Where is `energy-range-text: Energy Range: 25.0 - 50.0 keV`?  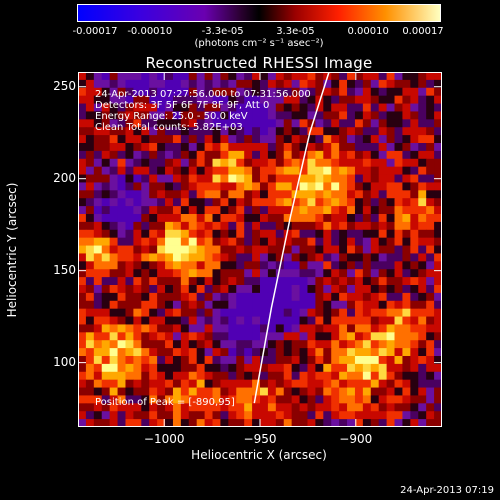 energy-range-text: Energy Range: 25.0 - 50.0 keV is located at coordinates (171, 116).